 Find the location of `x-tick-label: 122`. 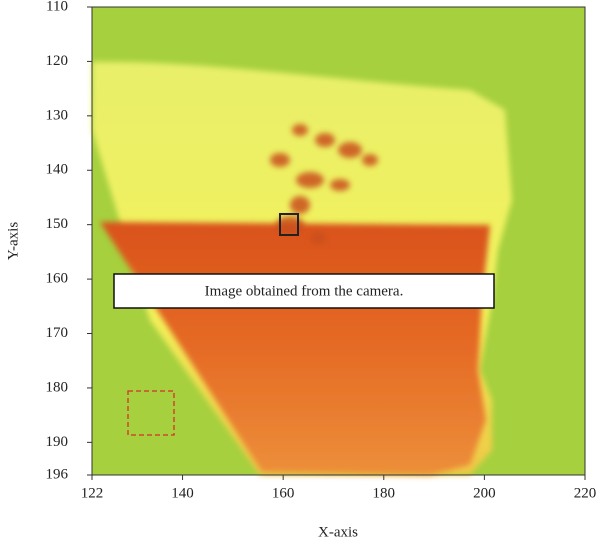

x-tick-label: 122 is located at coordinates (92, 493).